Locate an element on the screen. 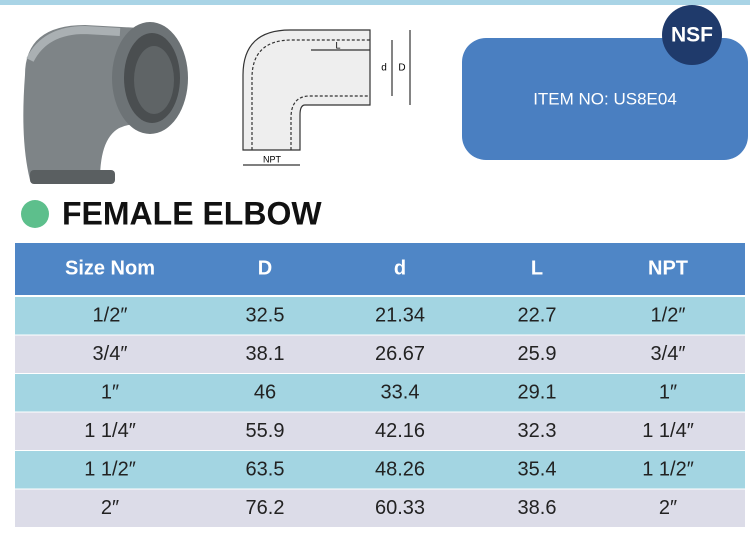 This screenshot has width=750, height=539. table-header is located at coordinates (380, 269).